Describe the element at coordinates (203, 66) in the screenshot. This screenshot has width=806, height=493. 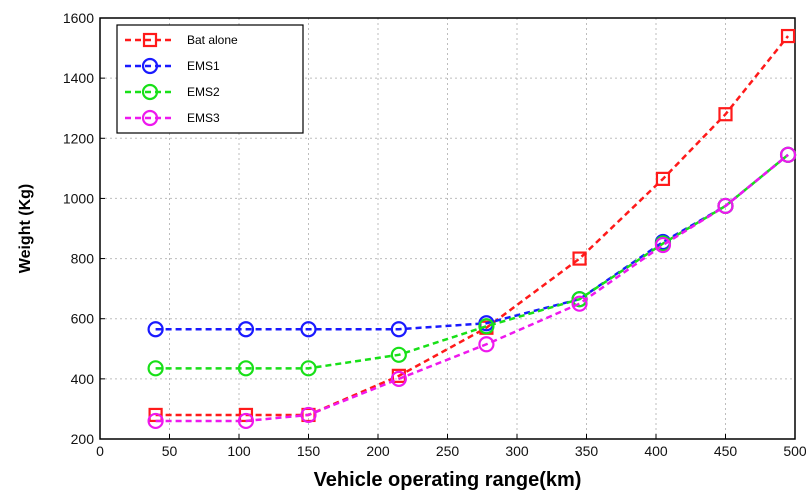
I see `legend-label: EMS1` at that location.